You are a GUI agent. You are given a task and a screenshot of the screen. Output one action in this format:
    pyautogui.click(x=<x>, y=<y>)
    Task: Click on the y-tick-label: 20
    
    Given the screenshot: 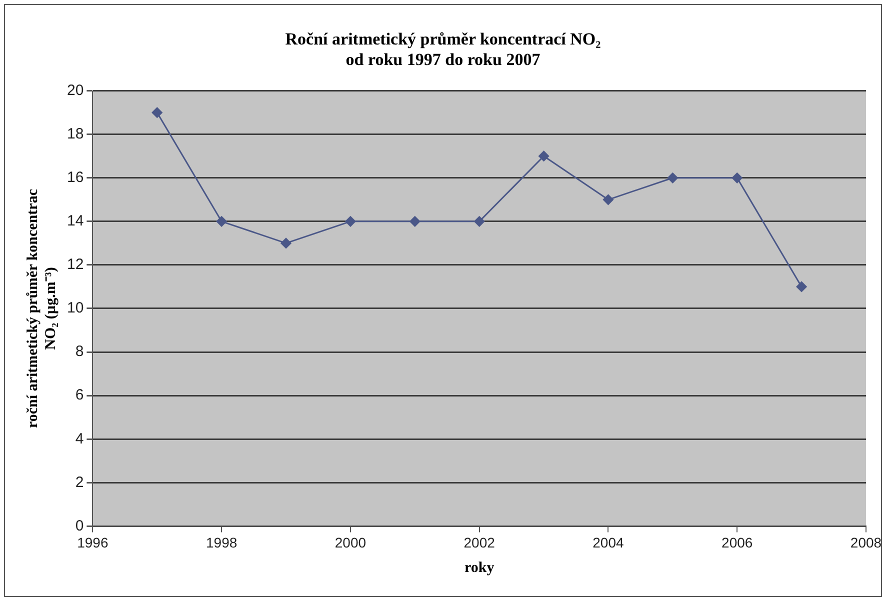 What is the action you would take?
    pyautogui.click(x=75, y=90)
    